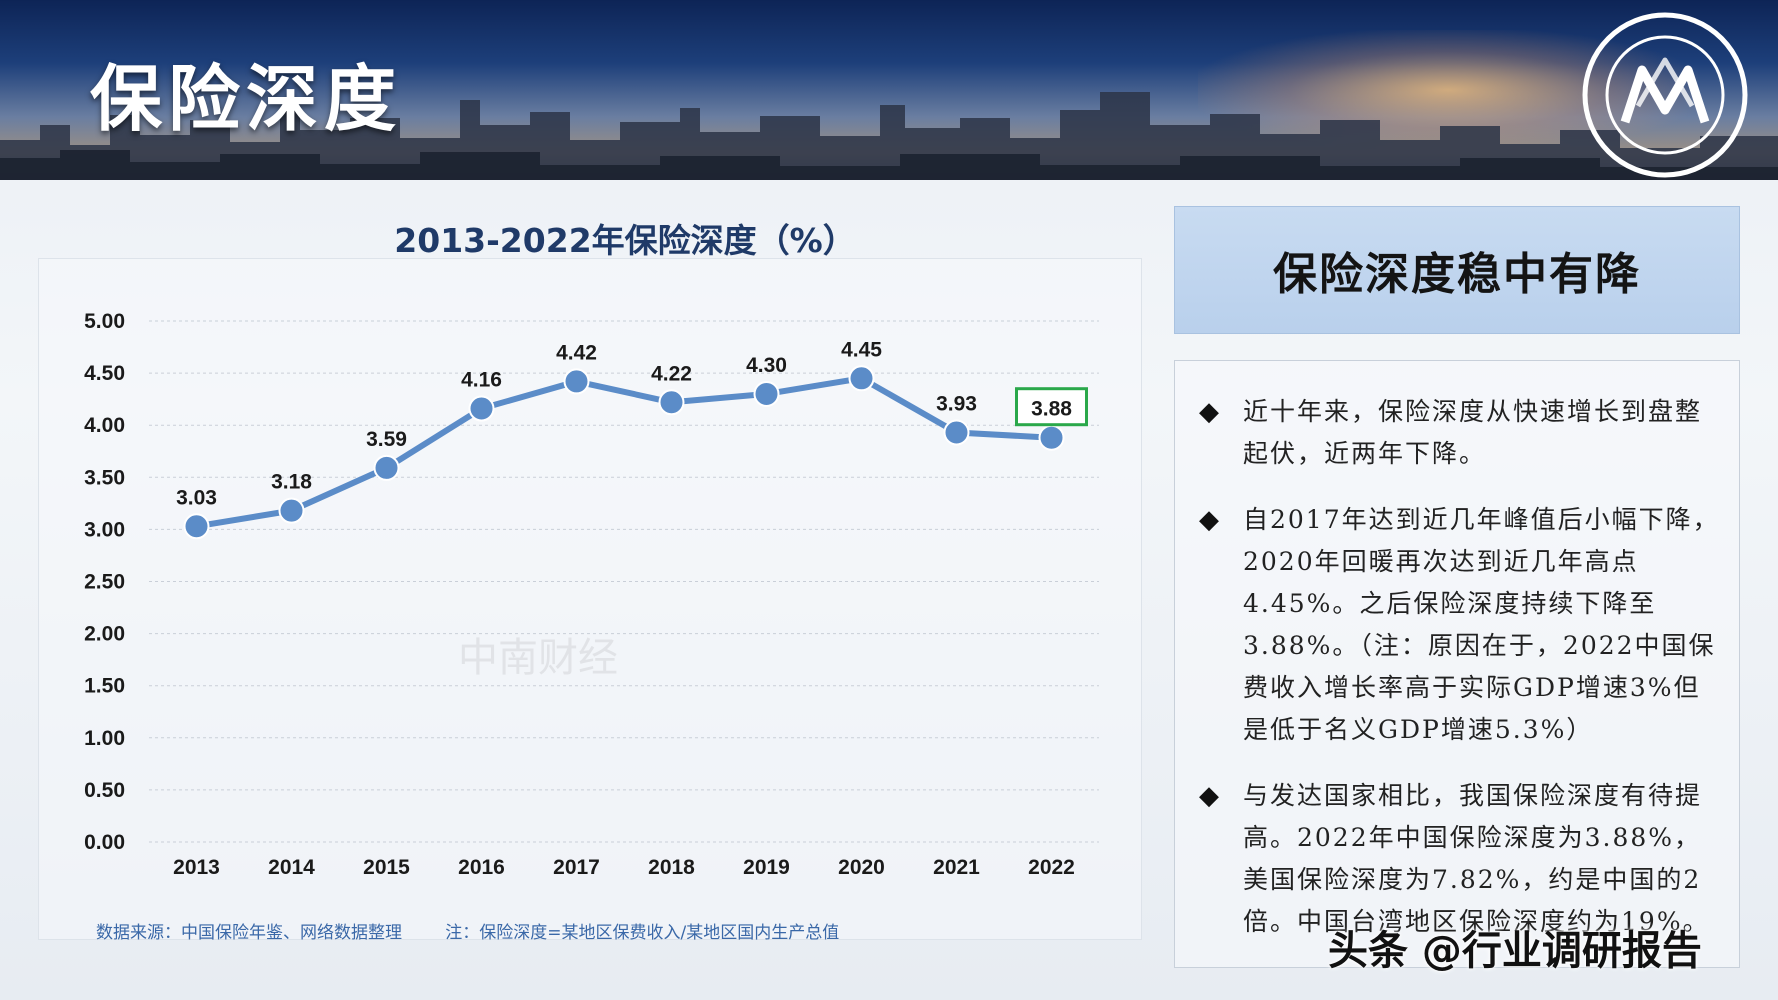  I want to click on y-tick-label: 1.50, so click(104, 686).